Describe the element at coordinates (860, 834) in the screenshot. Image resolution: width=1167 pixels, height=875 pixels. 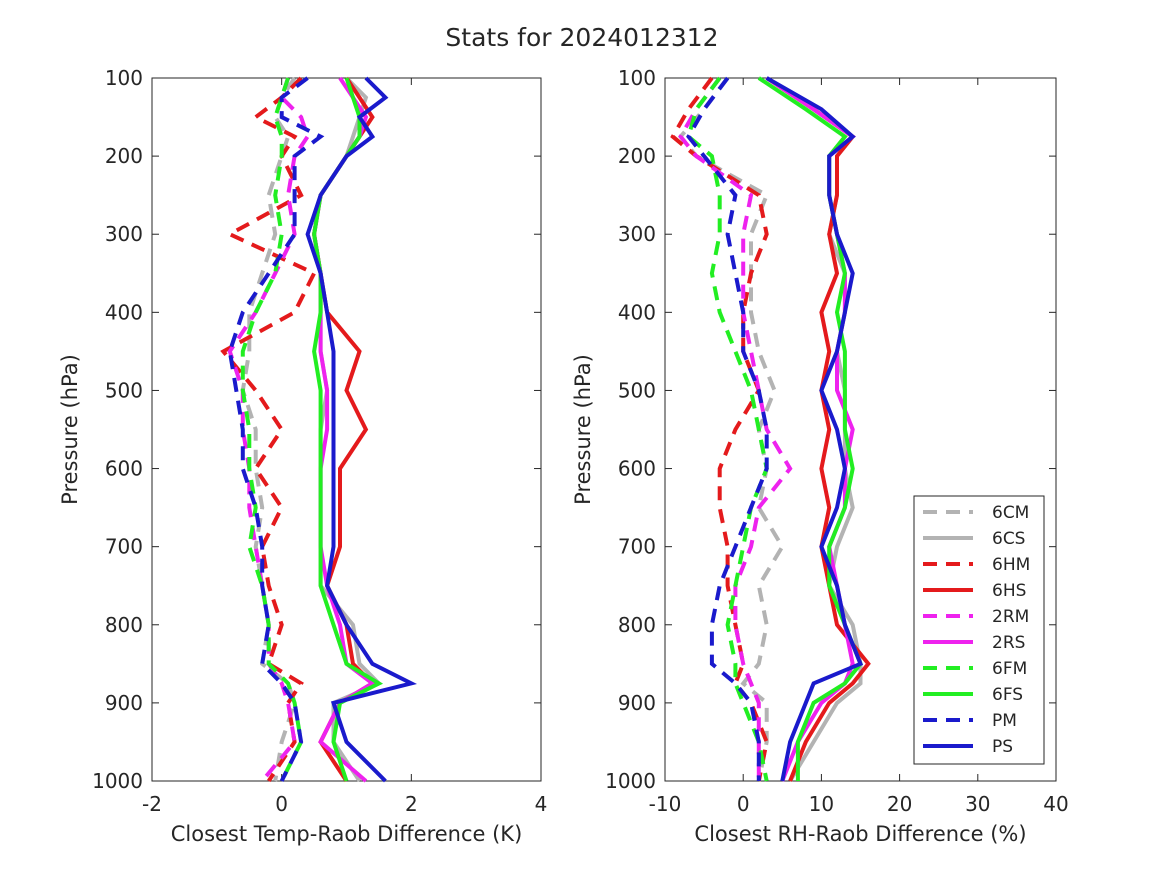
I see `rh-x-axis-label: Closest RH-Raob Difference (%)` at that location.